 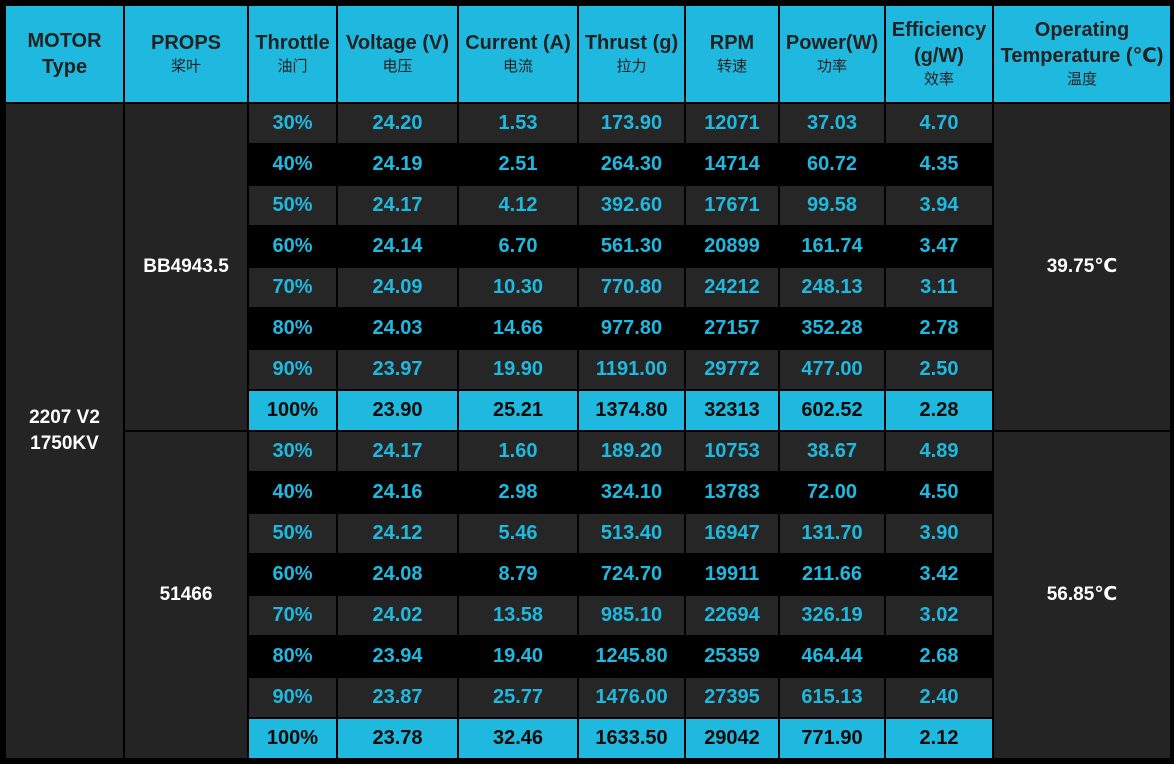 I want to click on header-motor-type: MOTOR Type, so click(x=64, y=54).